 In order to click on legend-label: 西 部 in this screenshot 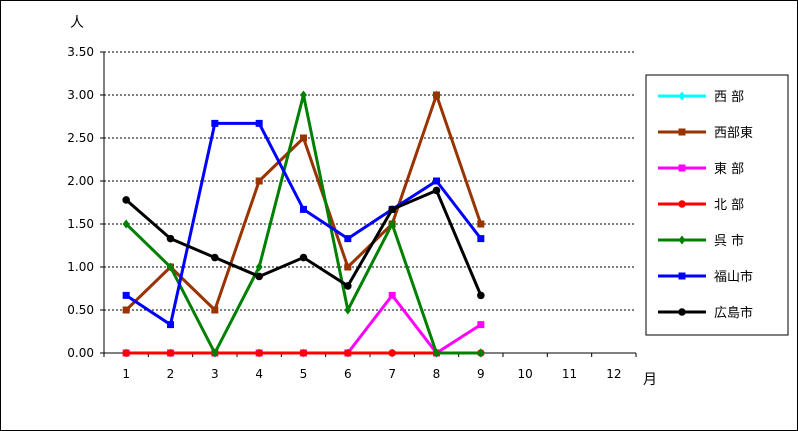, I will do `click(729, 97)`.